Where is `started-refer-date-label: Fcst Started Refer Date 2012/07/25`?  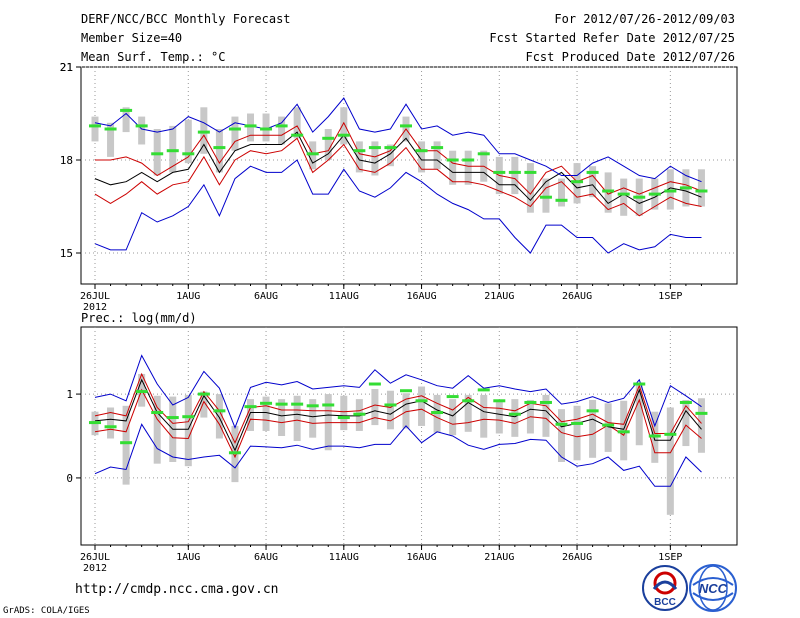
started-refer-date-label: Fcst Started Refer Date 2012/07/25 is located at coordinates (612, 38).